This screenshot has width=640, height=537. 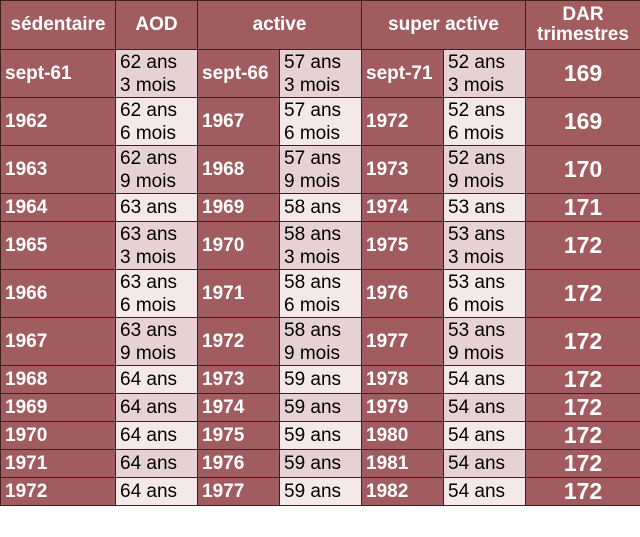 I want to click on dar-cell: 171, so click(x=582, y=207).